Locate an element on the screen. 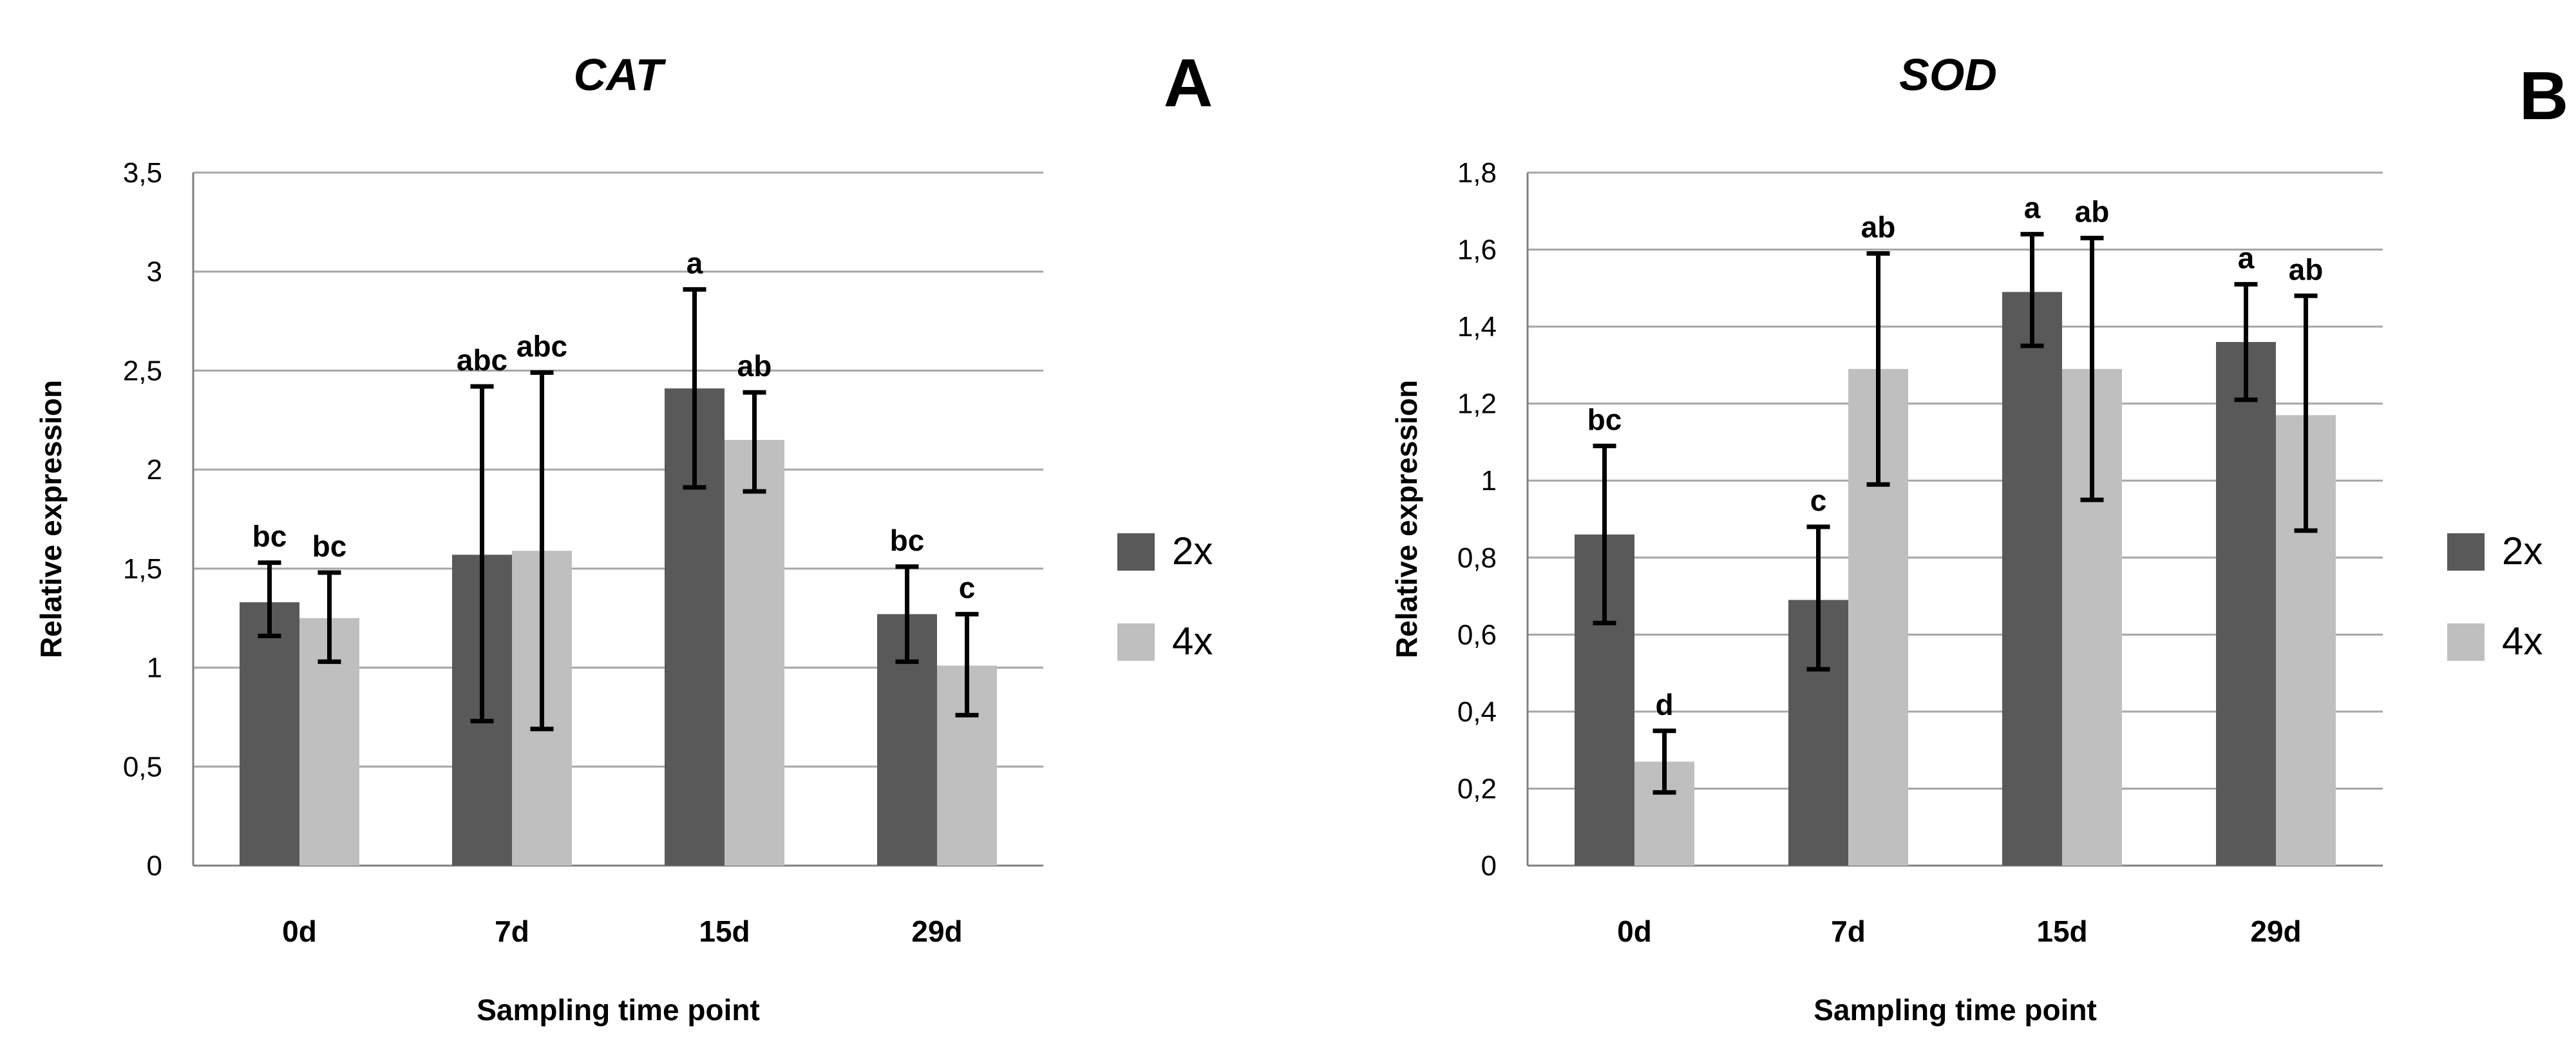  y-tick-label: 2,5 is located at coordinates (143, 370).